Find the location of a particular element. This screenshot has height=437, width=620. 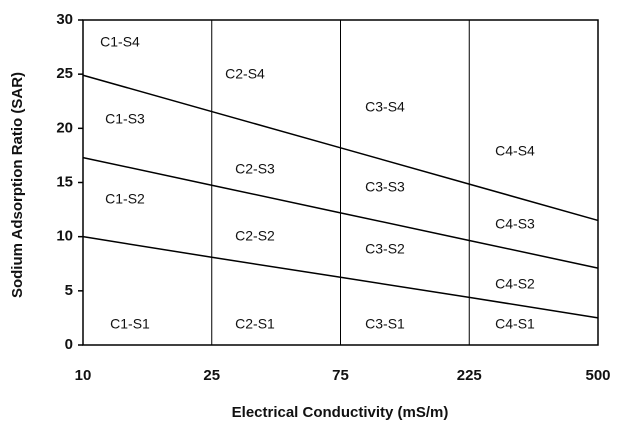

zone-label: C1-S2 is located at coordinates (125, 199).